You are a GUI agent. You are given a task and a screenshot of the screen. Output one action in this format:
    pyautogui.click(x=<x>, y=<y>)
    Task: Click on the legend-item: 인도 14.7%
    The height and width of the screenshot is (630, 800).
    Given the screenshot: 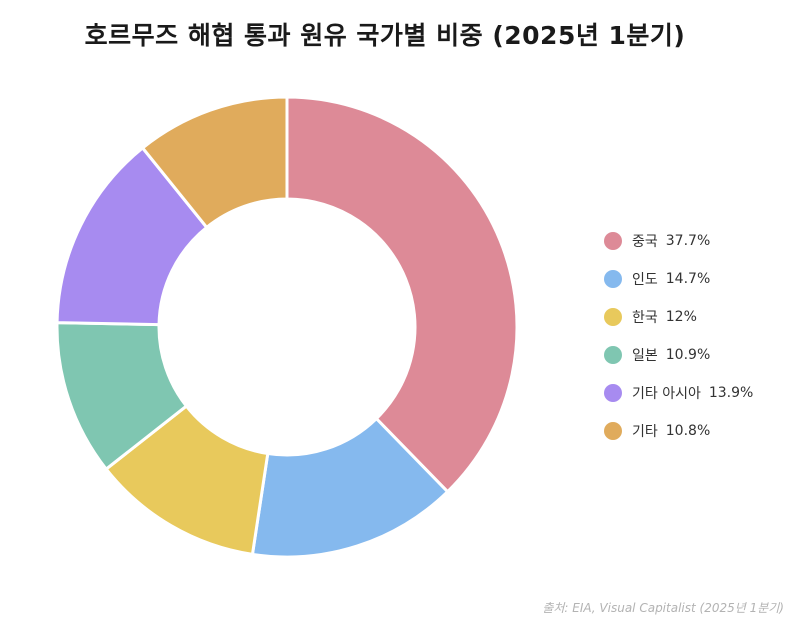 What is the action you would take?
    pyautogui.click(x=678, y=279)
    